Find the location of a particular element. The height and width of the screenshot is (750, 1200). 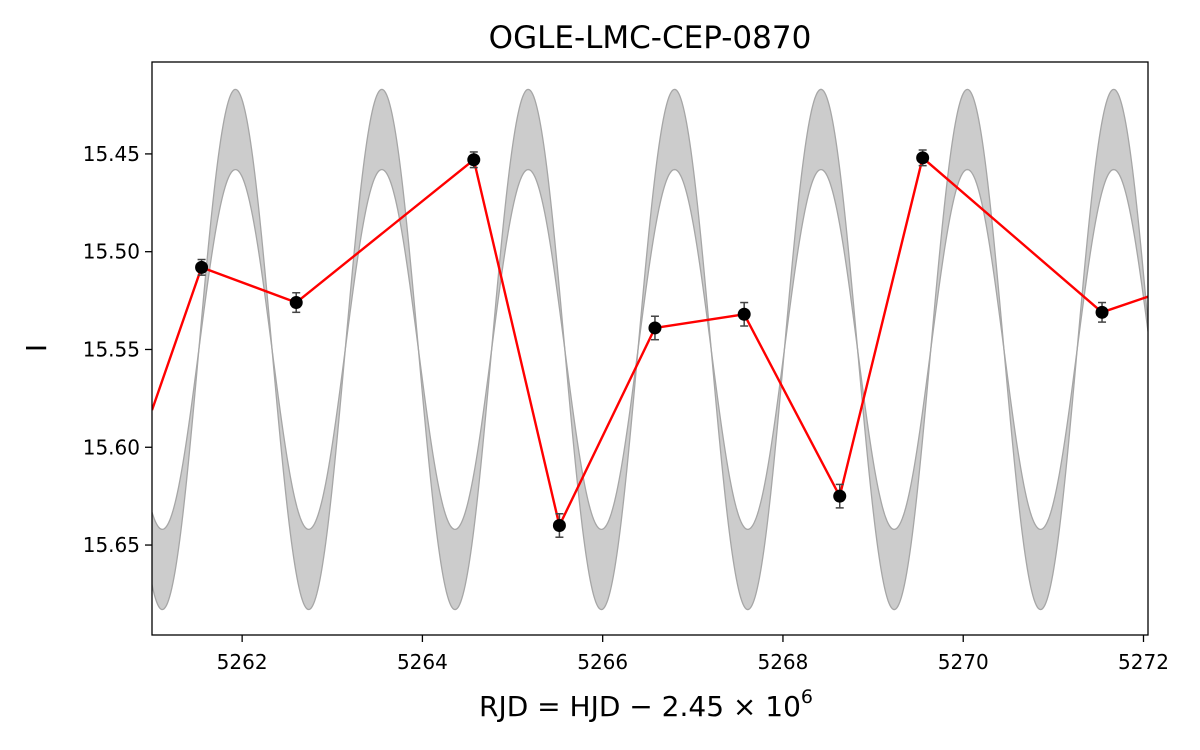

x-tick-label: 5262 is located at coordinates (242, 662).